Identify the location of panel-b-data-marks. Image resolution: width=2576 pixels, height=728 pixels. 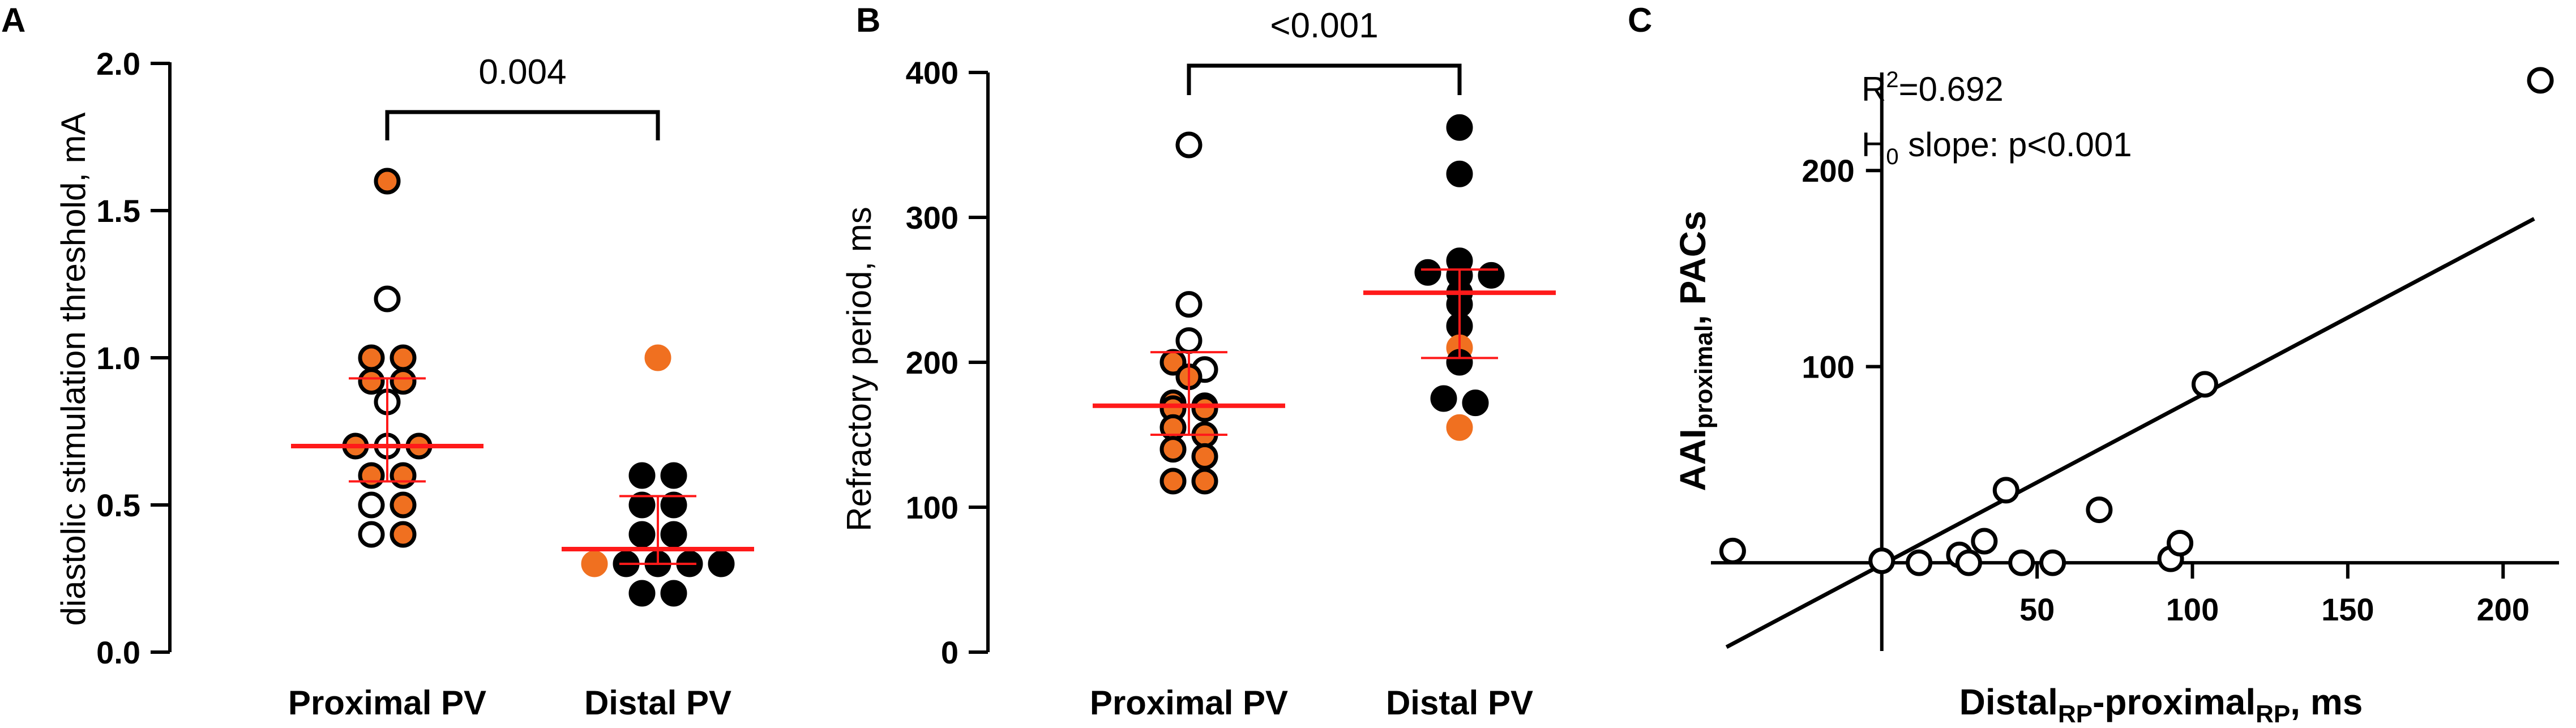
(1324, 304).